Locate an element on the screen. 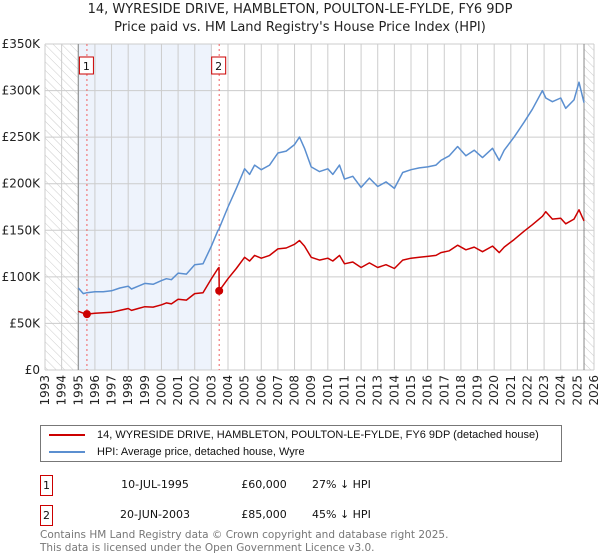 The image size is (600, 560). x-tick-label: 2016 is located at coordinates (428, 390).